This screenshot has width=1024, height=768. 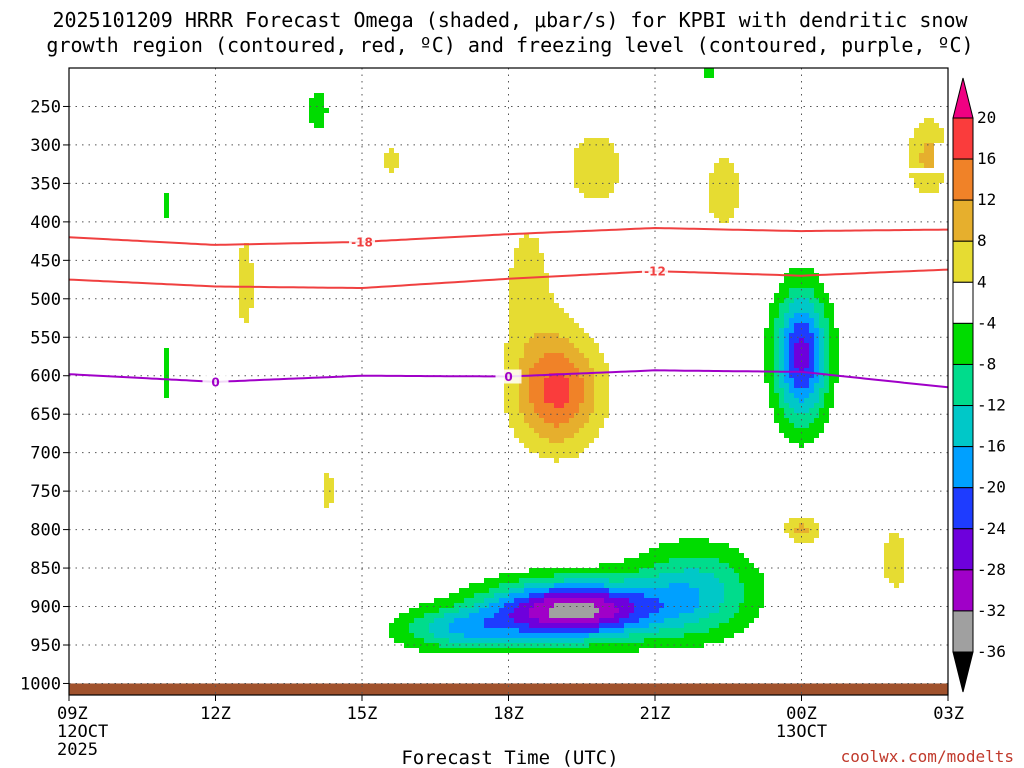 What do you see at coordinates (963, 672) in the screenshot?
I see `colorbar-bottom-triangle` at bounding box center [963, 672].